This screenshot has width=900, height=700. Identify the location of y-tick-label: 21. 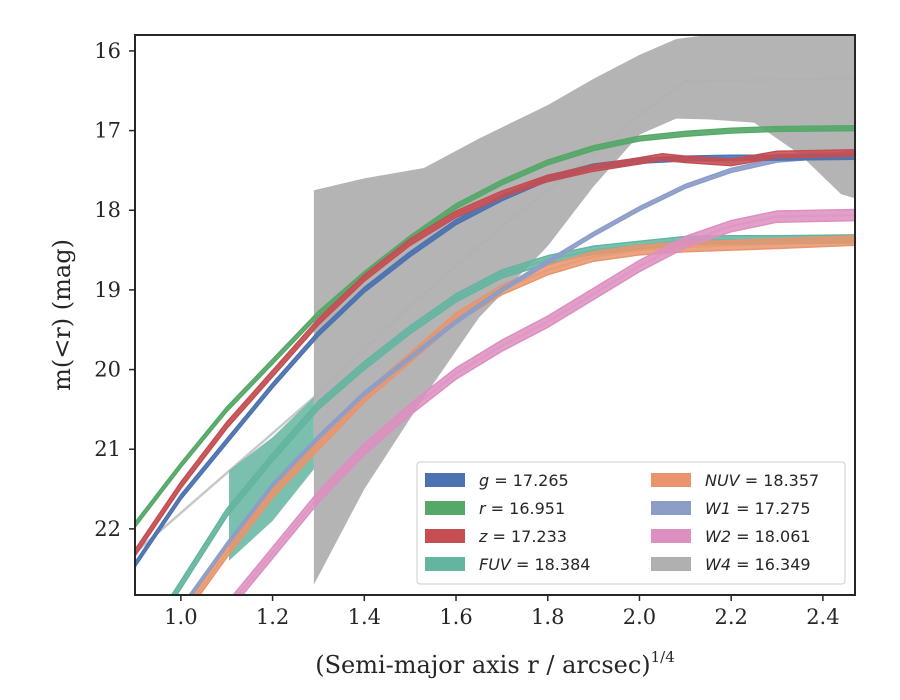
(107, 449).